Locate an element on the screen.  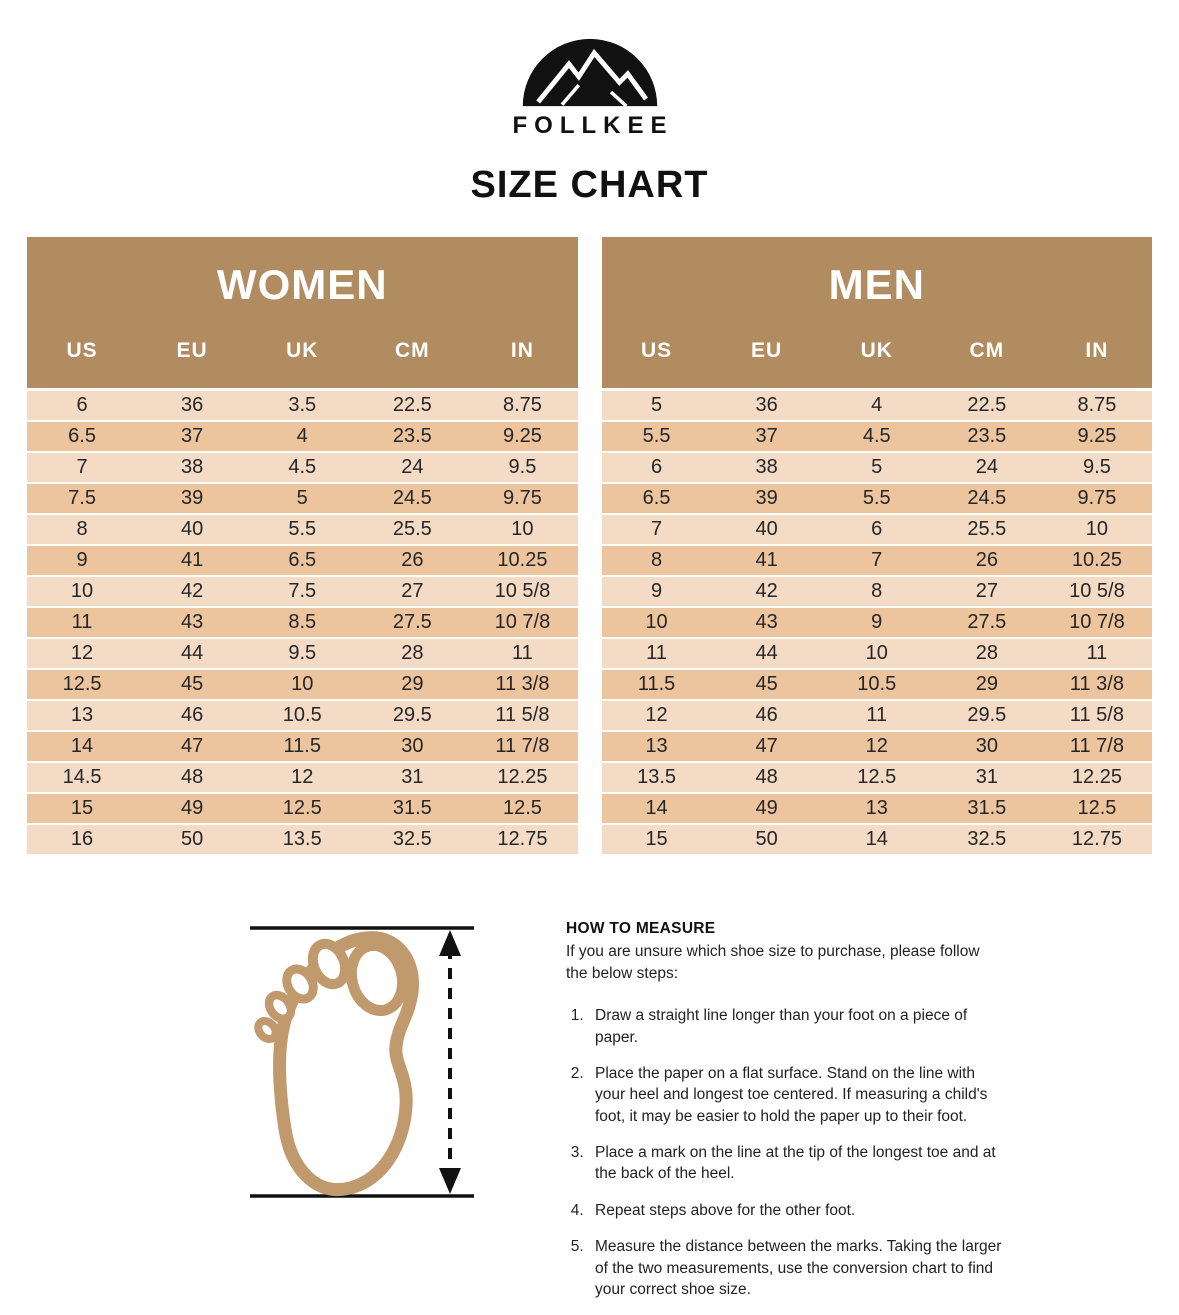
table-cell: 10.25 is located at coordinates (522, 560).